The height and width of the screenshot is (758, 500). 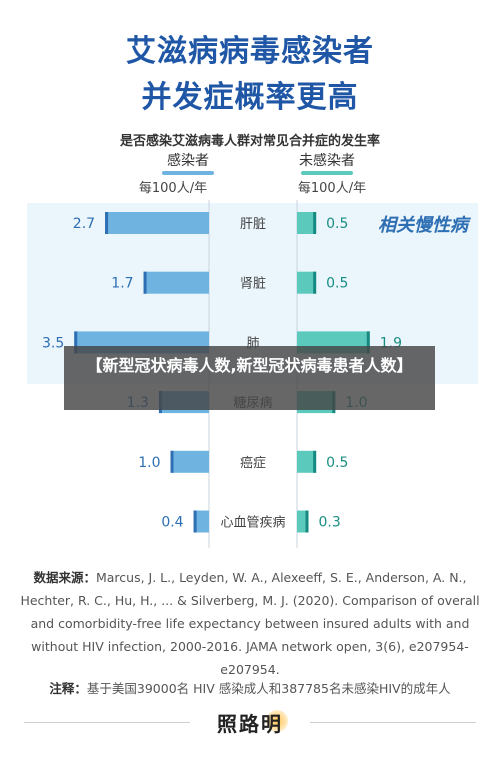 I want to click on title-line-2: 并发症概率更高, so click(x=250, y=97).